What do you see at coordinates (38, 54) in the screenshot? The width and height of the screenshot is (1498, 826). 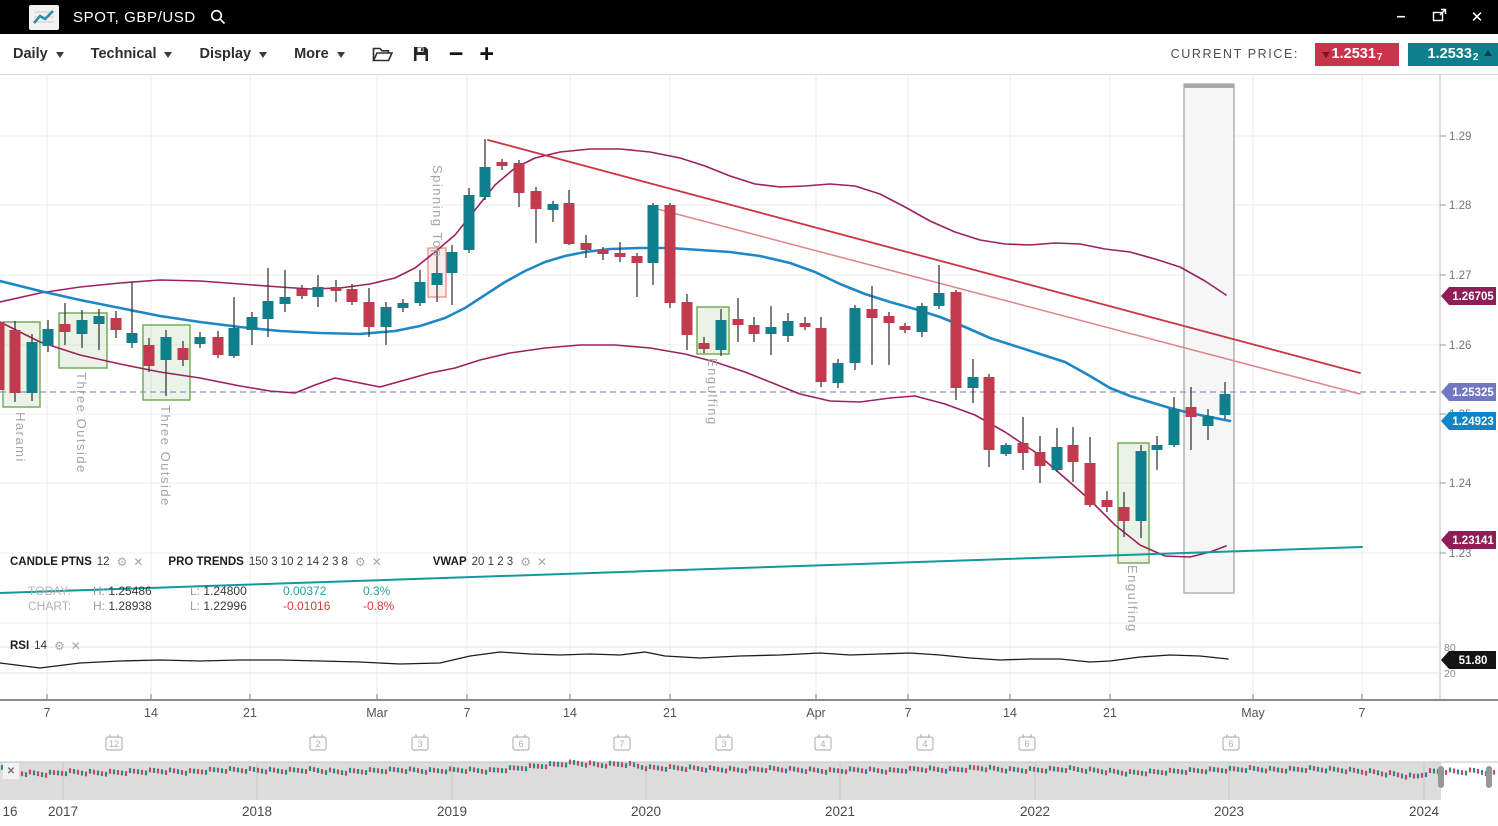 I see `menu-timeframe: Daily` at bounding box center [38, 54].